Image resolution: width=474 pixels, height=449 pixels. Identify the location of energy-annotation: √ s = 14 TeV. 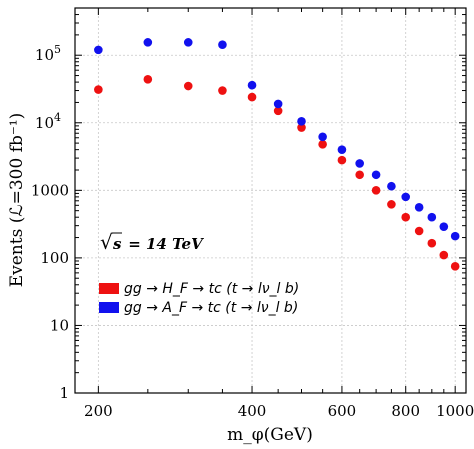
(152, 242).